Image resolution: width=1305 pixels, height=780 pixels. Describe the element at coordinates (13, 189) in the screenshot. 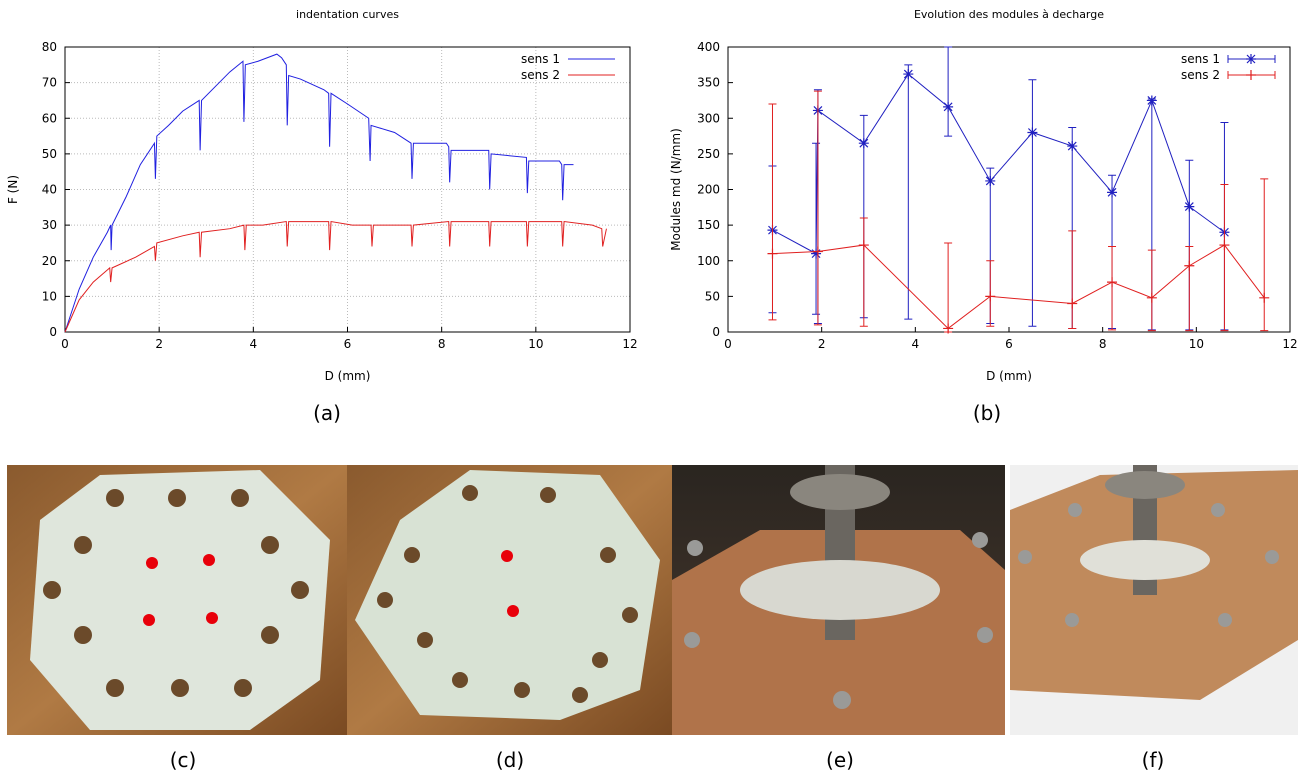

I see `y-axis-label: F (N)` at that location.